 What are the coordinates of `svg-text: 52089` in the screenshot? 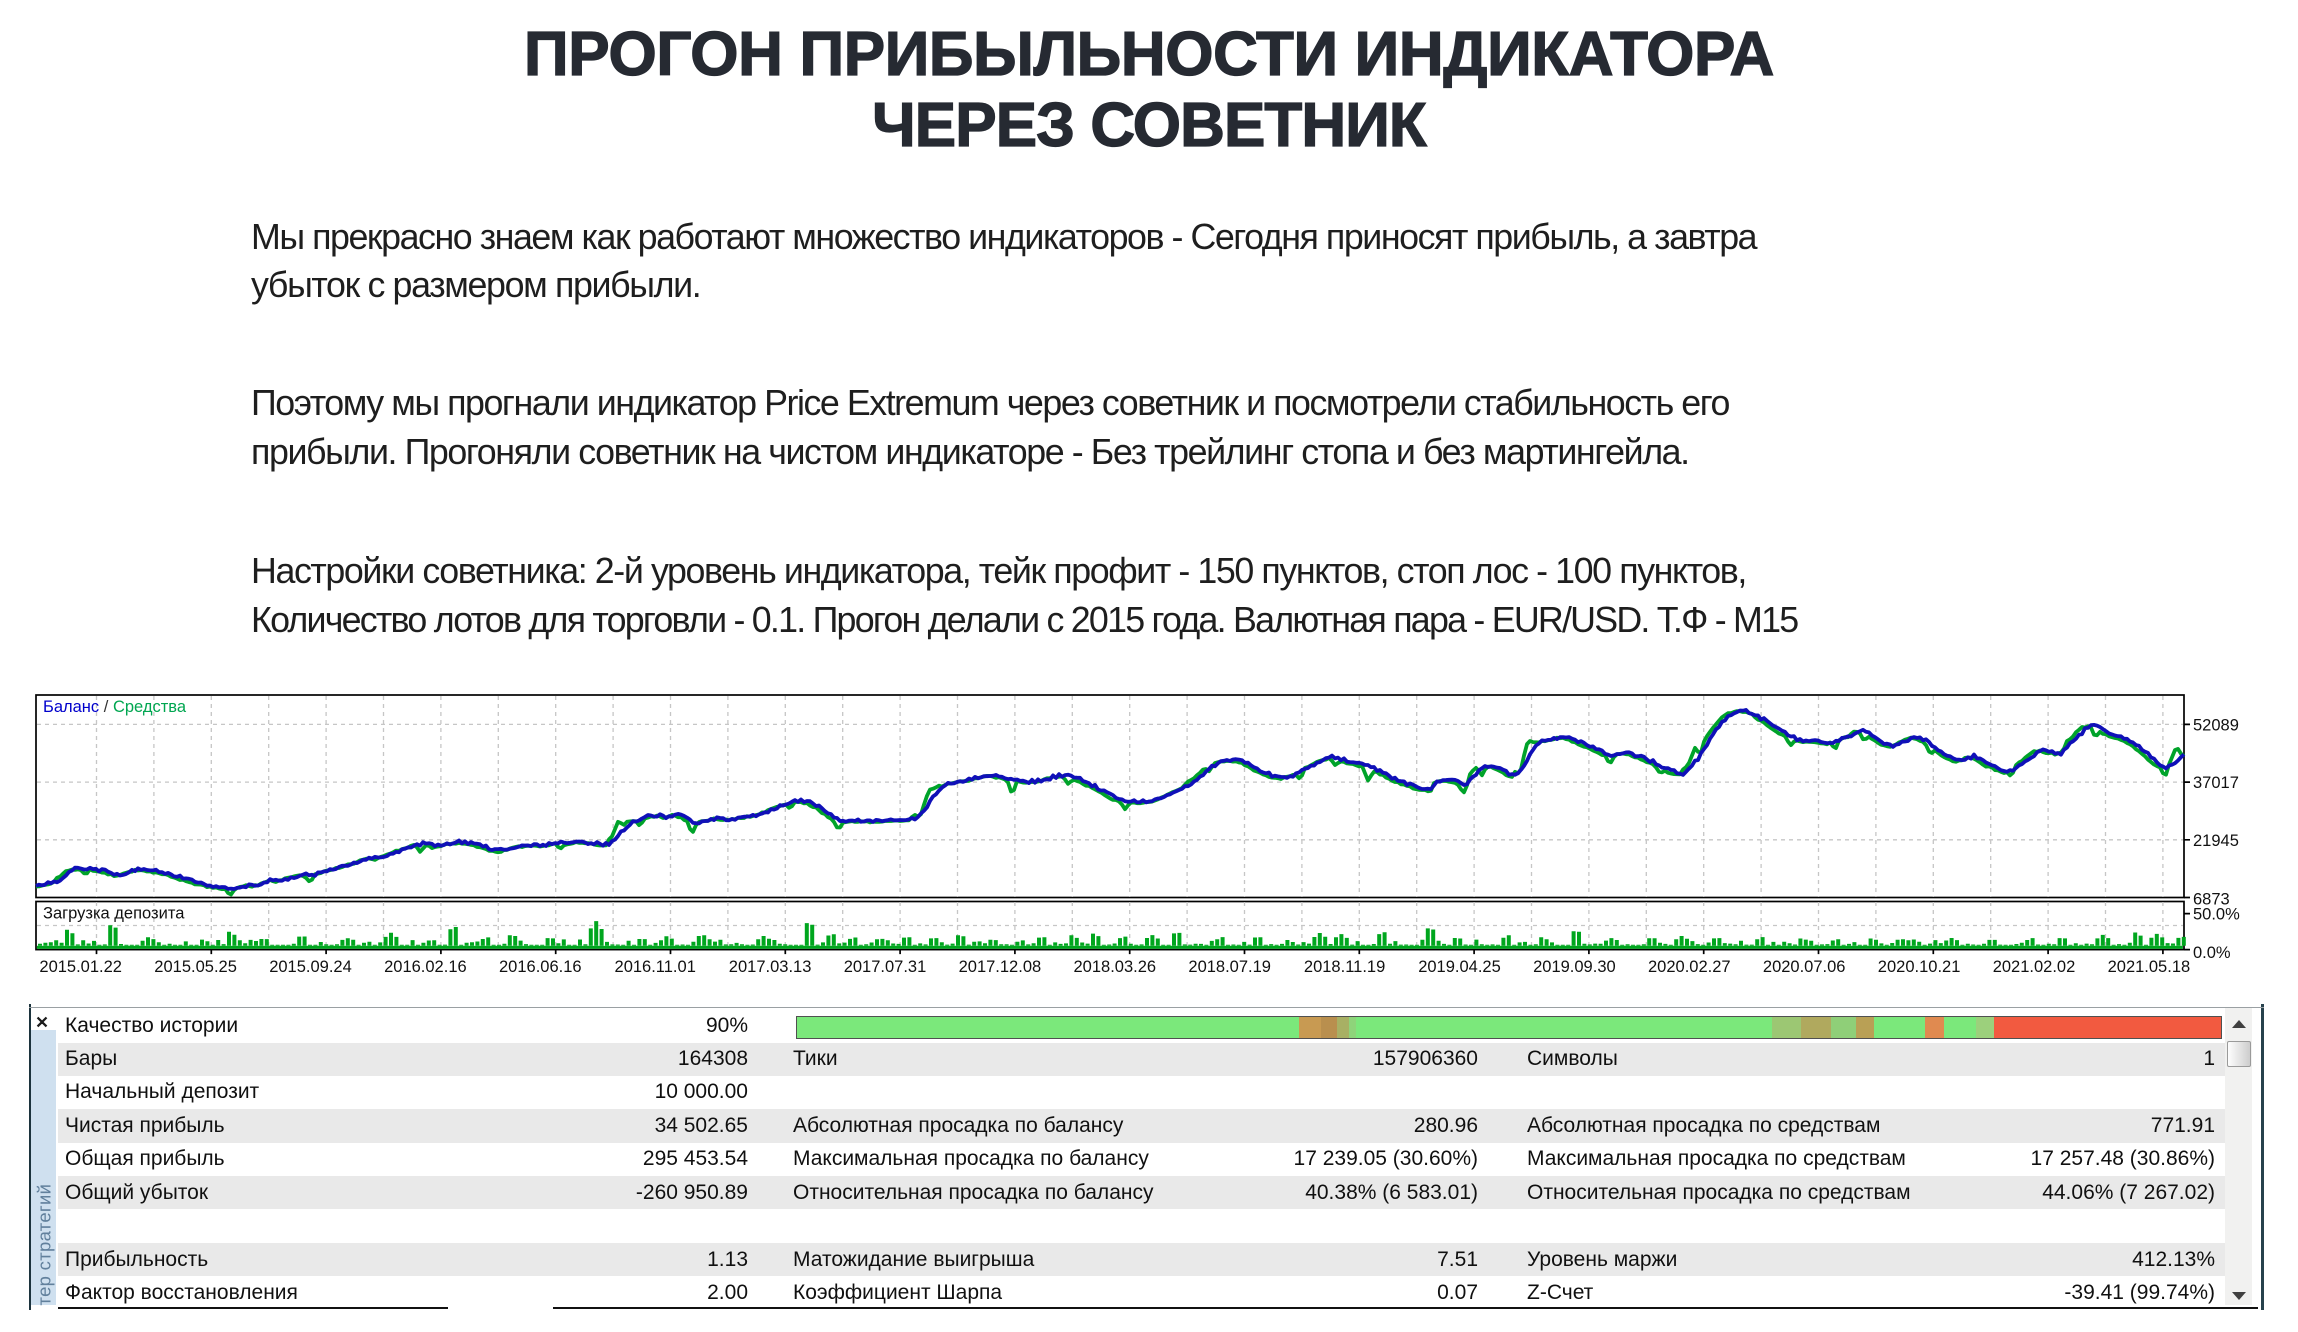 It's located at (2216, 725).